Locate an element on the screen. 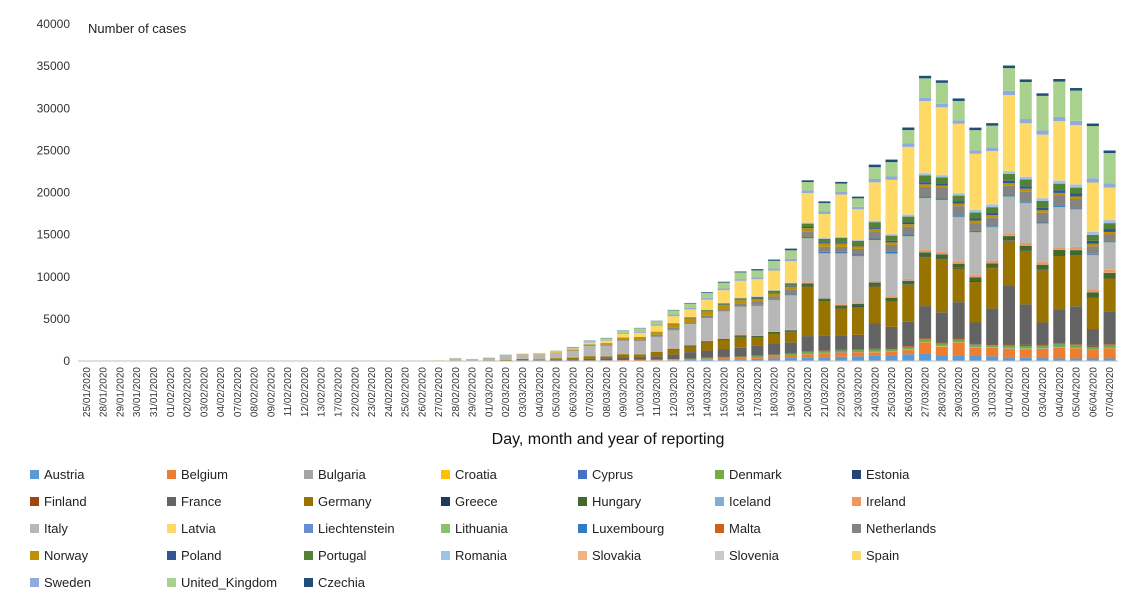 The width and height of the screenshot is (1140, 605). x-tick-label: 24/03/2020 is located at coordinates (875, 392).